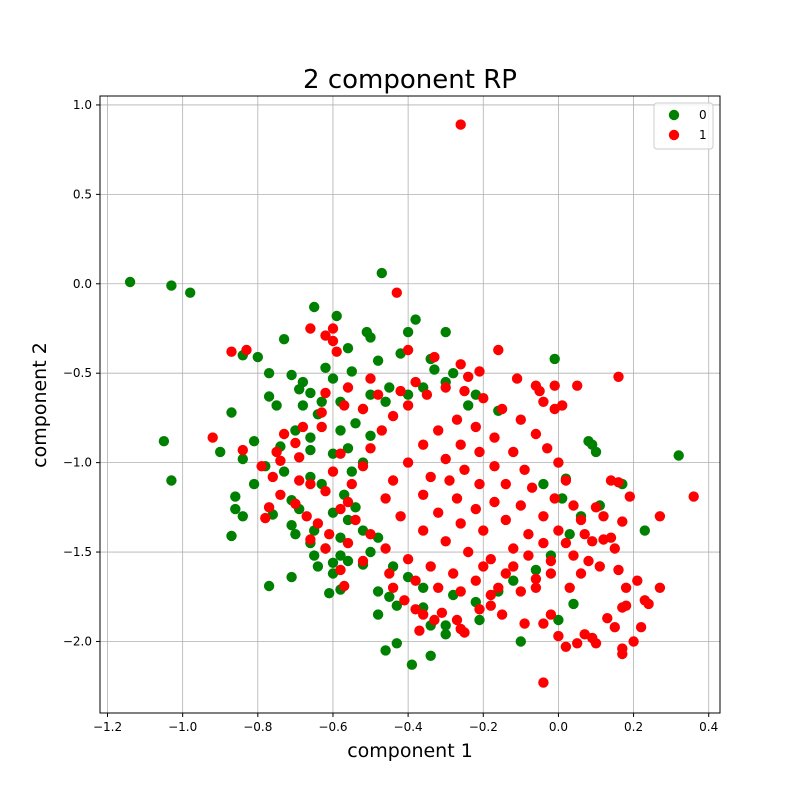 This screenshot has height=800, width=800. What do you see at coordinates (332, 727) in the screenshot?
I see `x-tick-label: −0.6` at bounding box center [332, 727].